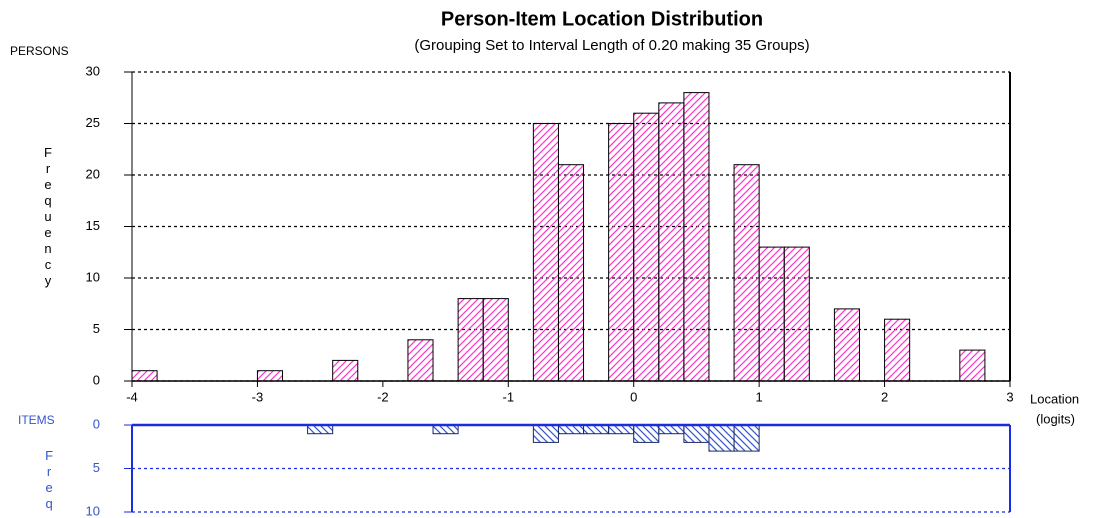 This screenshot has width=1097, height=518. What do you see at coordinates (1009, 396) in the screenshot?
I see `x-tick-label: 3` at bounding box center [1009, 396].